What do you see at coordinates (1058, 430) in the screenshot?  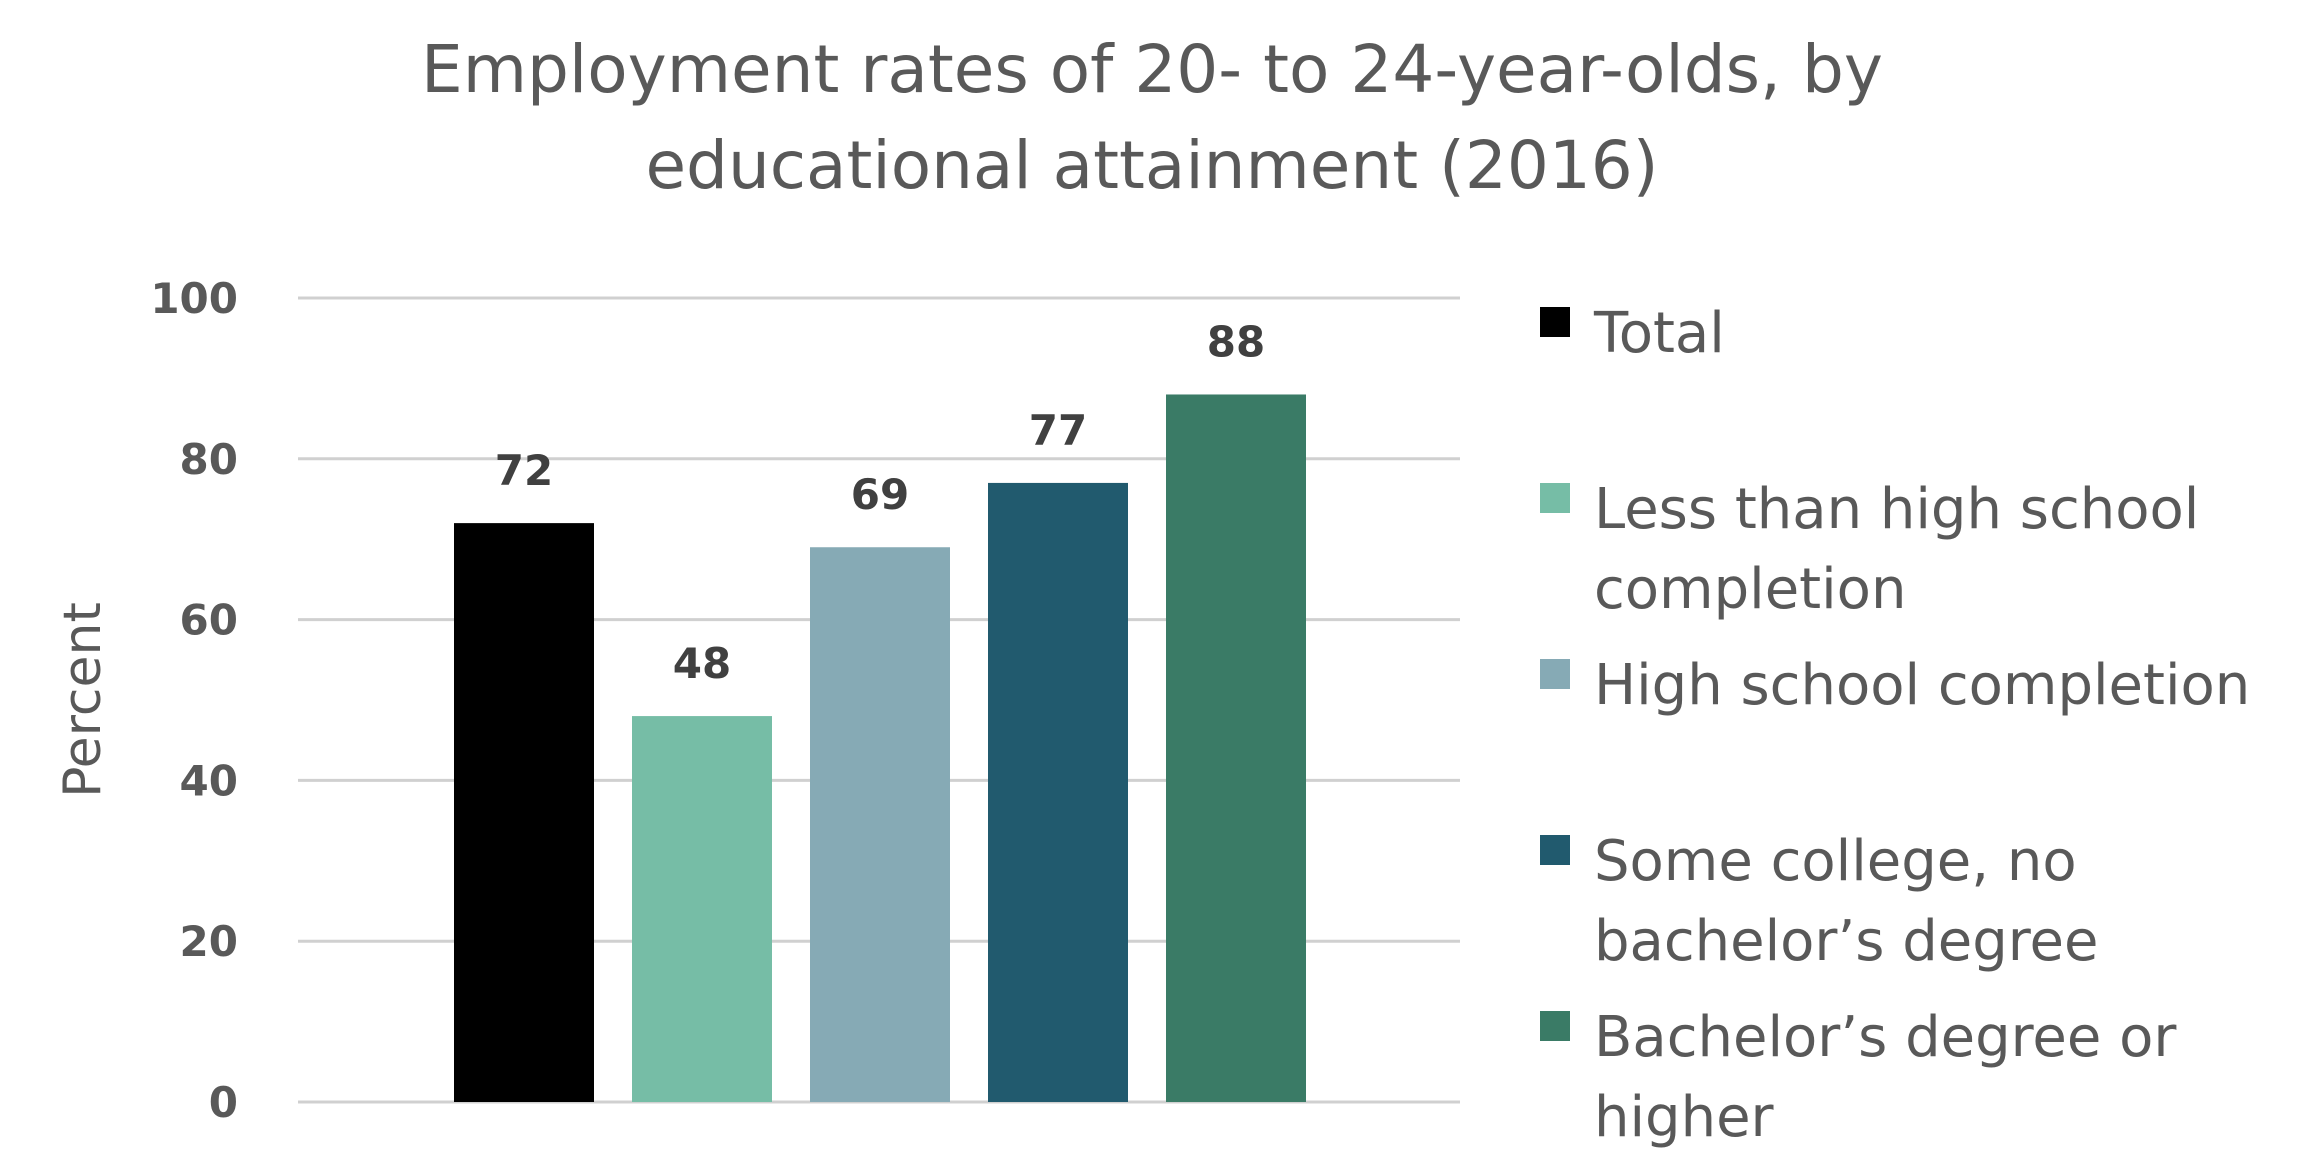 I see `data-label: 77` at bounding box center [1058, 430].